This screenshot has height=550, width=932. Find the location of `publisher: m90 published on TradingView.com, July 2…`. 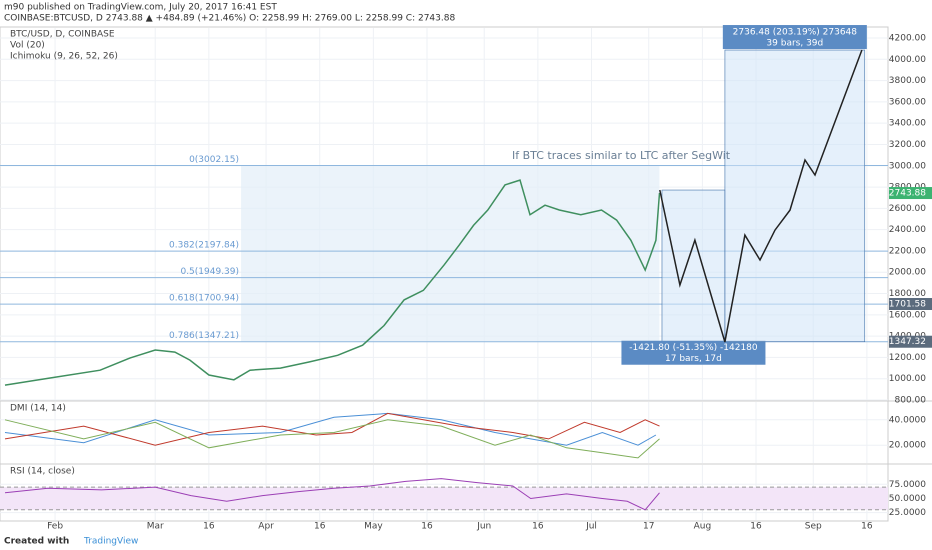

publisher: m90 published on TradingView.com, July 2… is located at coordinates (140, 8).